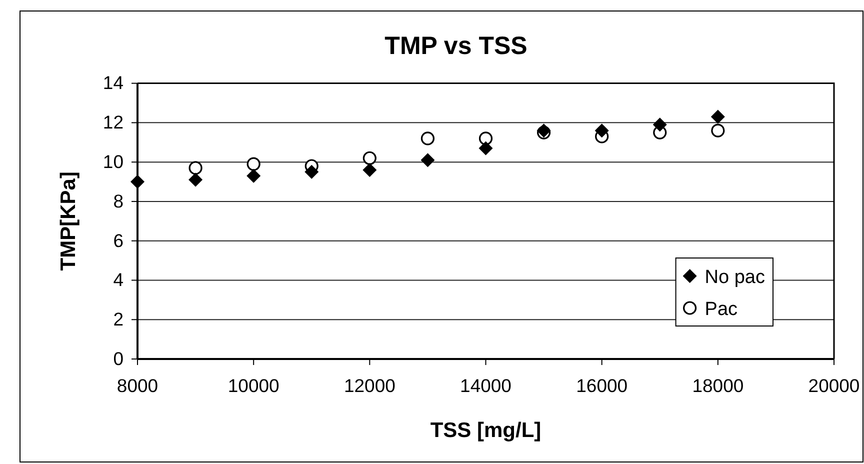 The height and width of the screenshot is (464, 864). What do you see at coordinates (254, 385) in the screenshot?
I see `x-tick-label: 10000` at bounding box center [254, 385].